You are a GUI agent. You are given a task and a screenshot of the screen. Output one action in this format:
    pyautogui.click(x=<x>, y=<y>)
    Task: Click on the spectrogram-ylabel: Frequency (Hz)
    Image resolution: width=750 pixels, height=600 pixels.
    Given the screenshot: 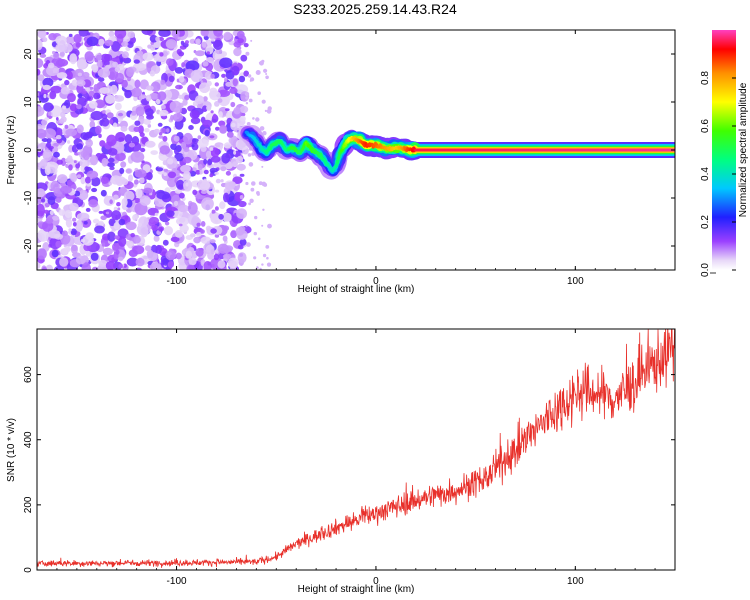 What is the action you would take?
    pyautogui.click(x=11, y=150)
    